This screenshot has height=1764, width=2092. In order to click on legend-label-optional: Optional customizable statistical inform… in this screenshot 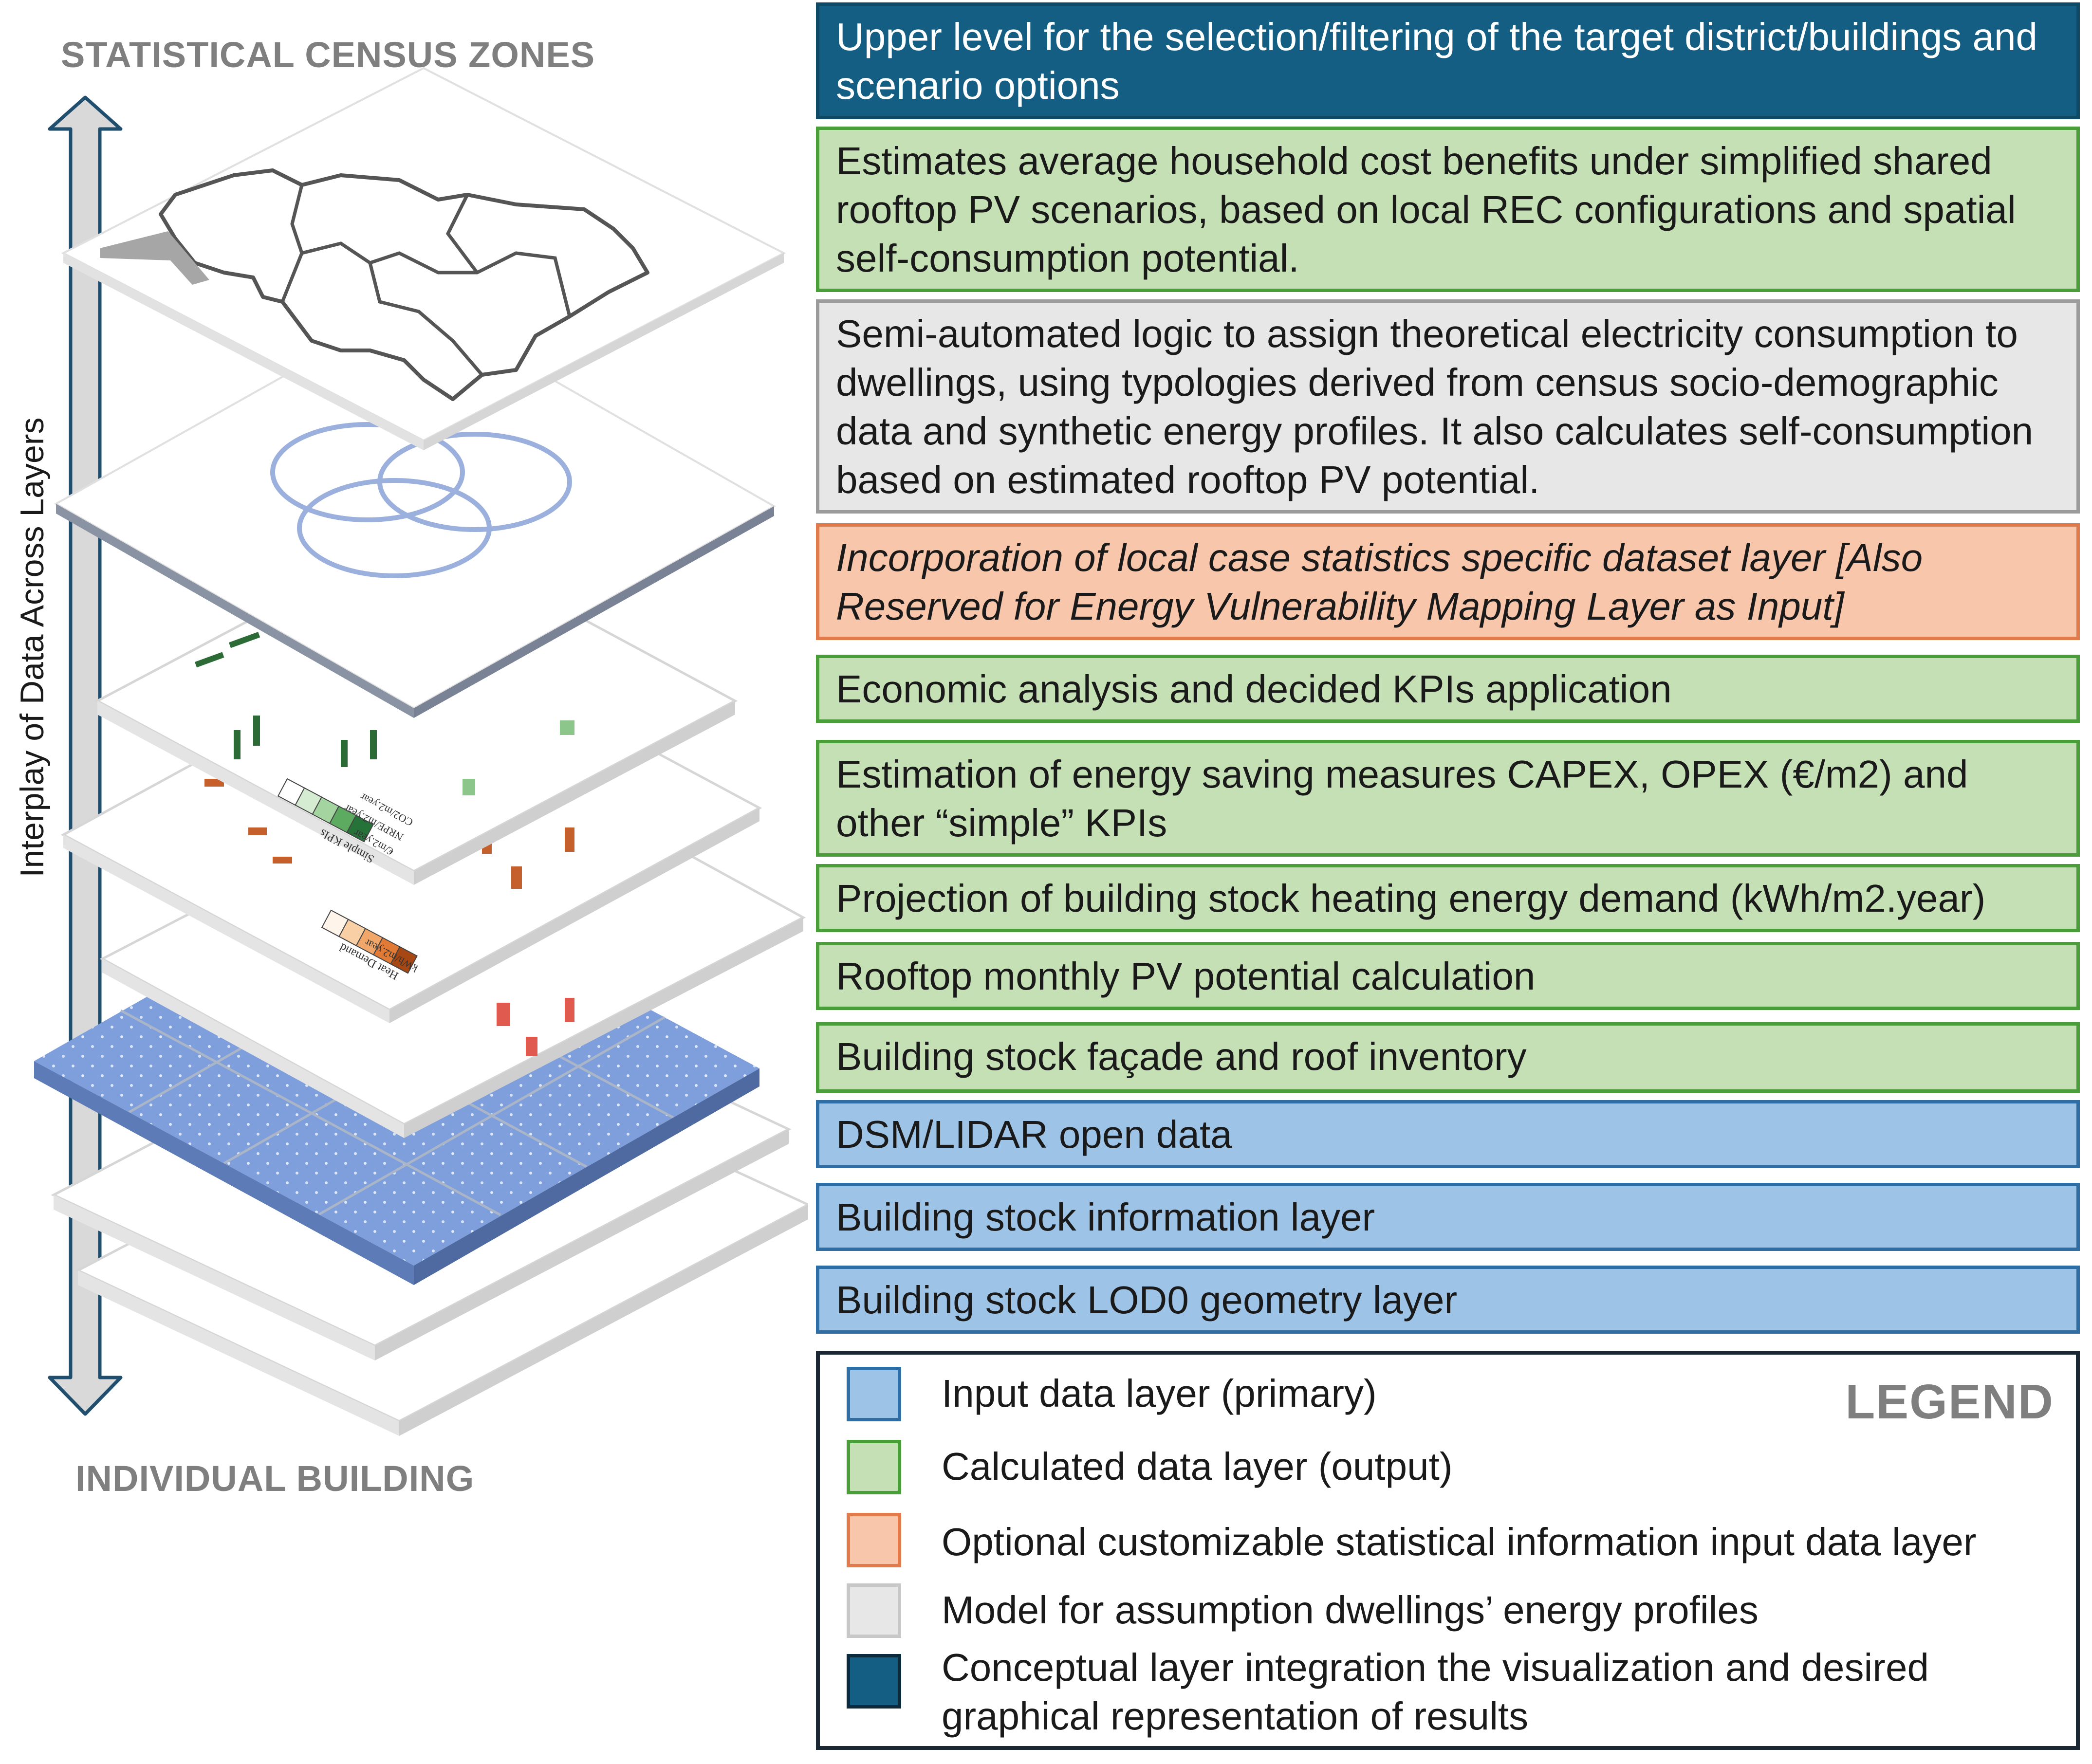, I will do `click(1459, 1541)`.